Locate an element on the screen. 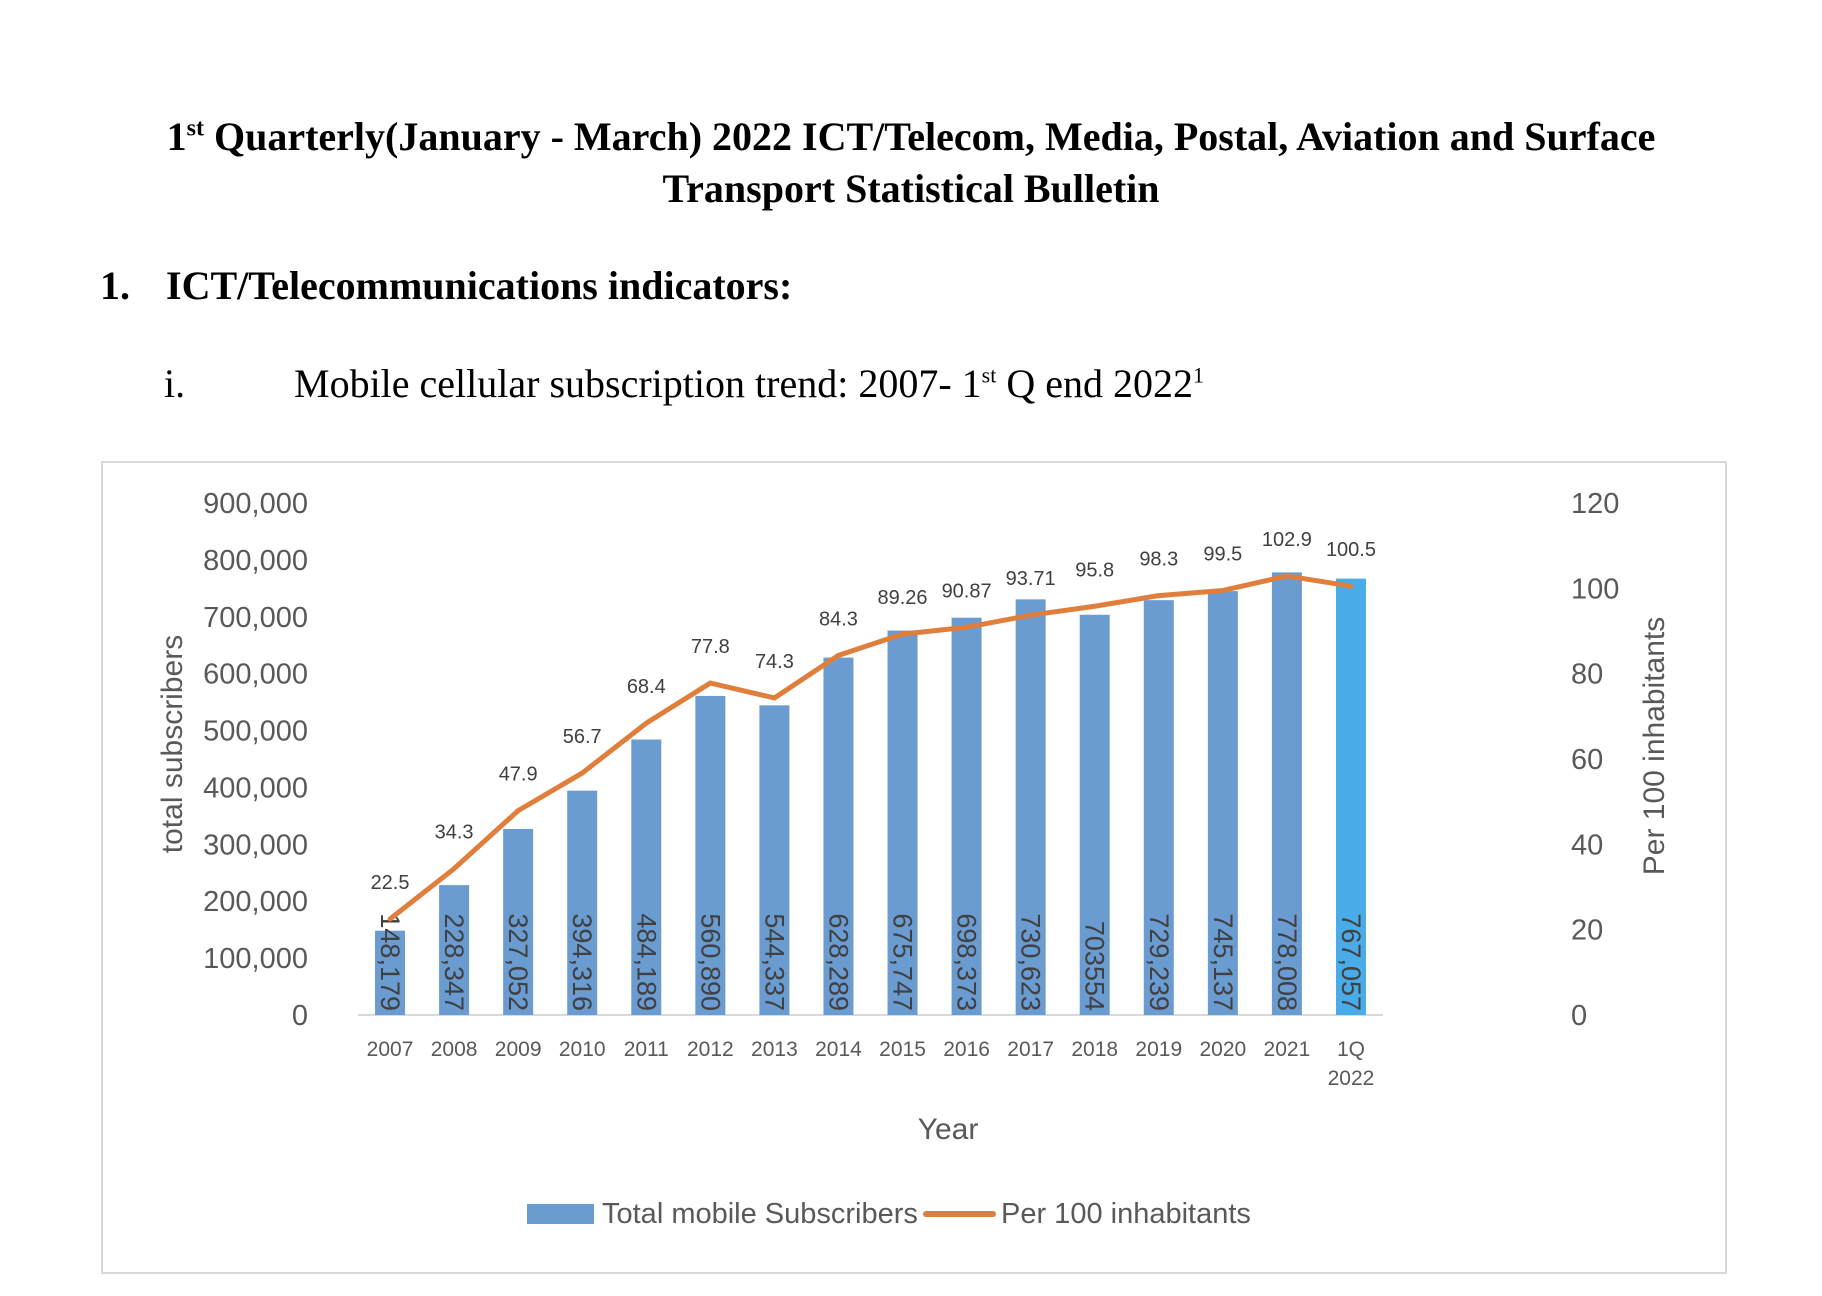 This screenshot has width=1822, height=1296. x-tick-label: 2017 is located at coordinates (1030, 1049).